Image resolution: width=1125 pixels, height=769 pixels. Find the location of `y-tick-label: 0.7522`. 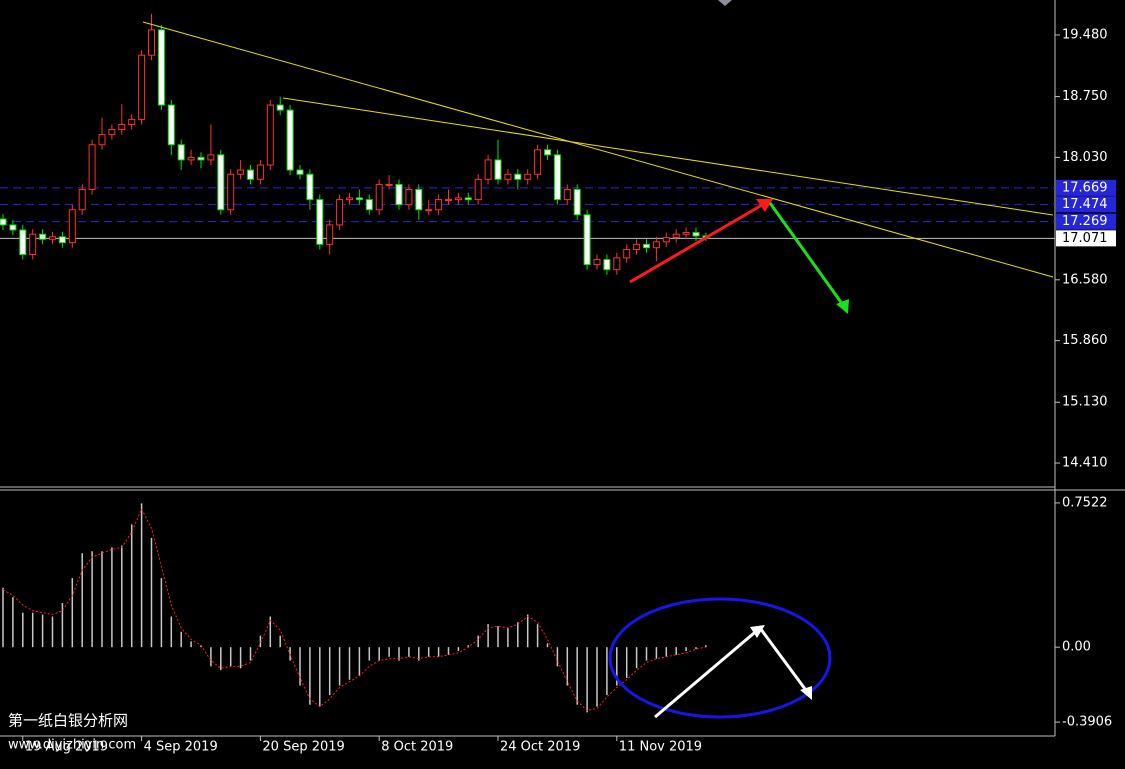

y-tick-label: 0.7522 is located at coordinates (1085, 502).